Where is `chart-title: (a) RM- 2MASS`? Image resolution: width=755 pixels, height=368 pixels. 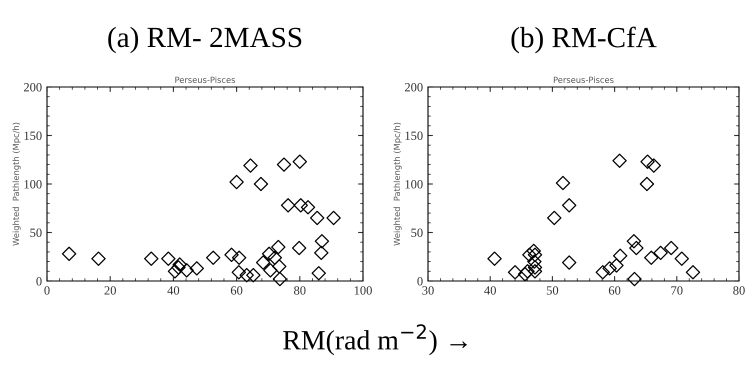 chart-title: (a) RM- 2MASS is located at coordinates (205, 40).